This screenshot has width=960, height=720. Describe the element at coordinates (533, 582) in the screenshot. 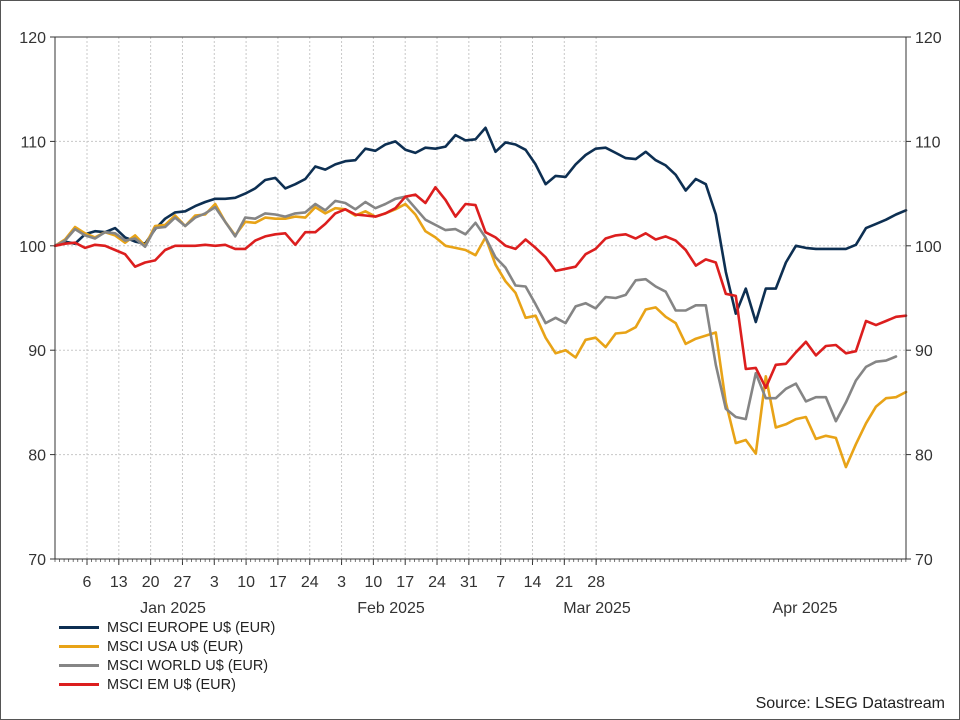

I see `x-tick-label: 14` at that location.